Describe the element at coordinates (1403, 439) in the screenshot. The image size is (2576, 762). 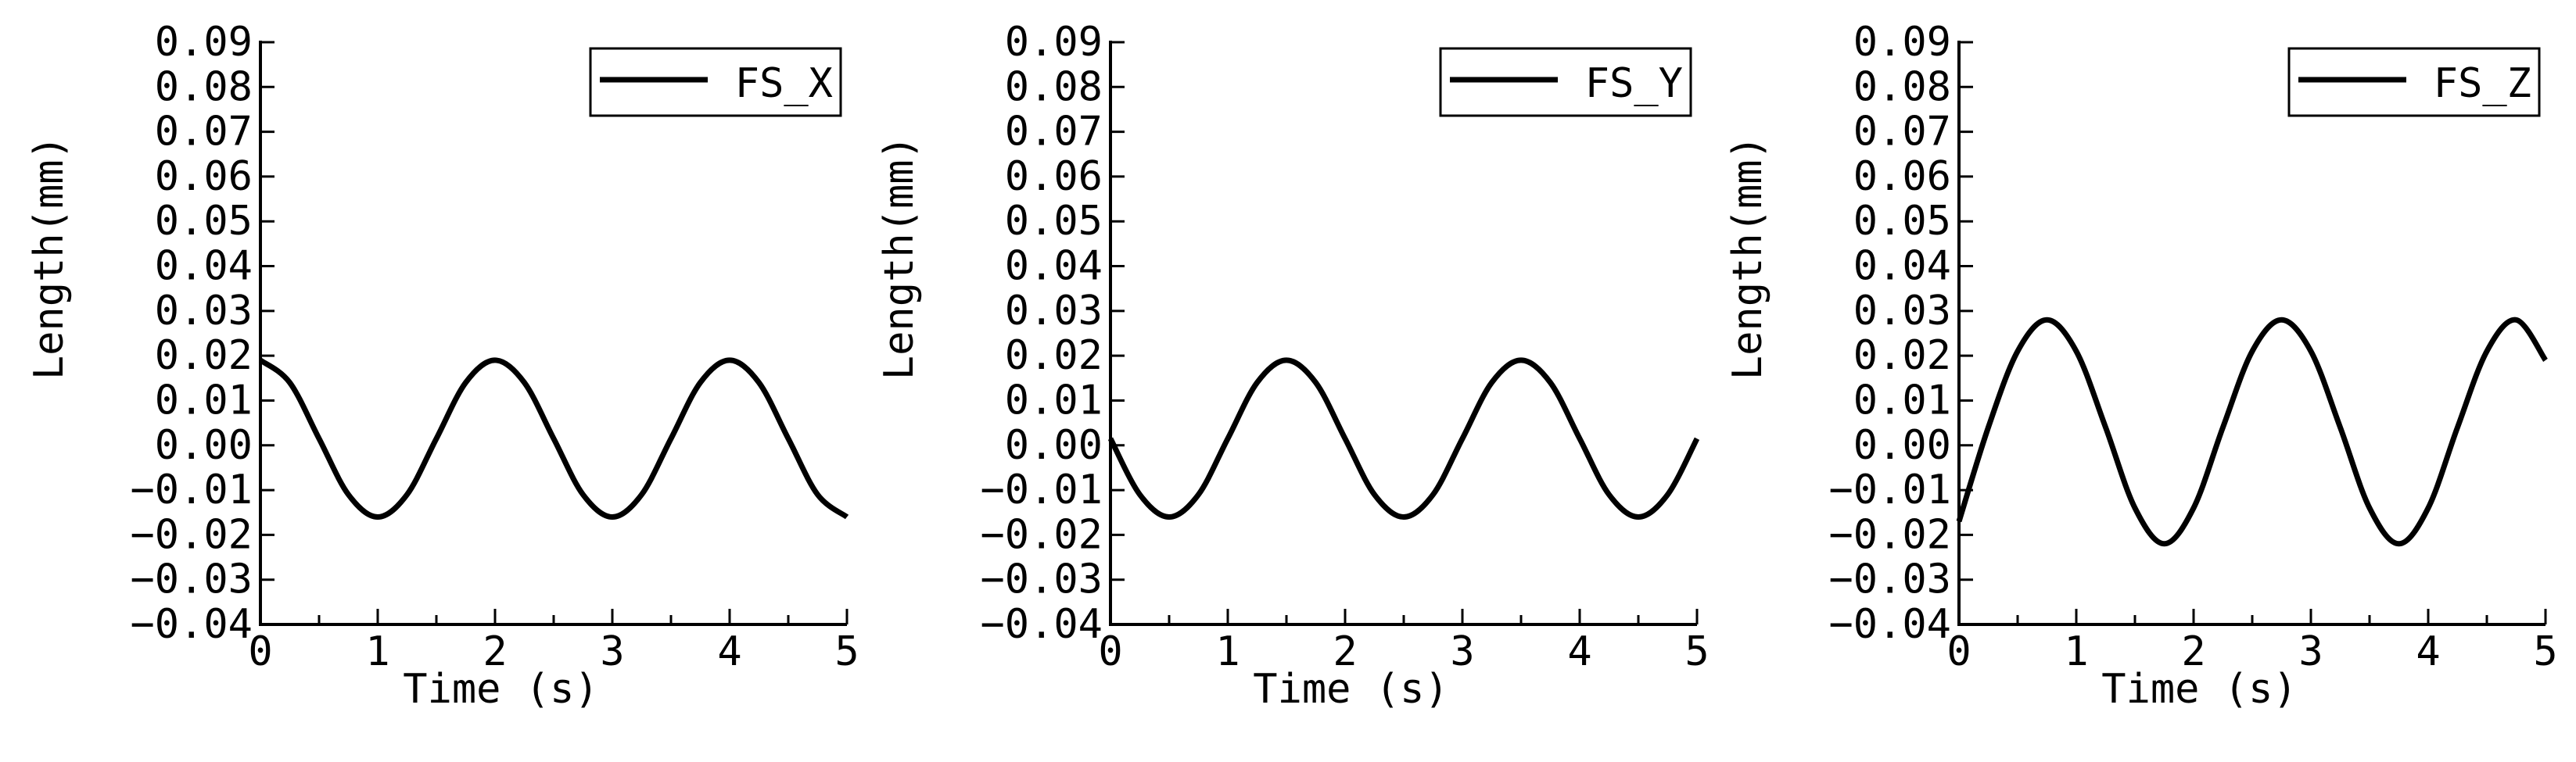
I see `series-line-fs-y` at that location.